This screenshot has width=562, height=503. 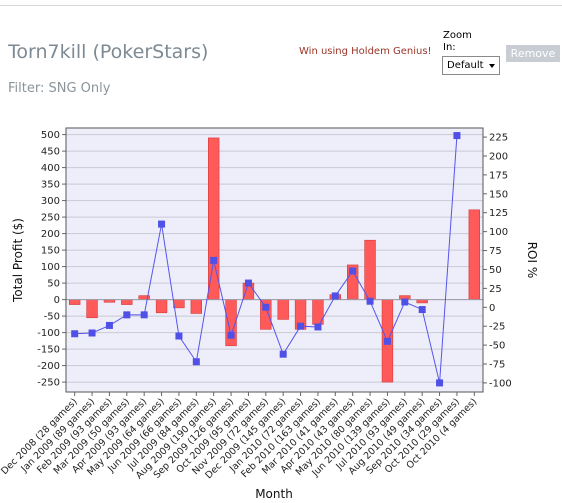 What do you see at coordinates (50, 267) in the screenshot?
I see `y-tick-label: 100` at bounding box center [50, 267].